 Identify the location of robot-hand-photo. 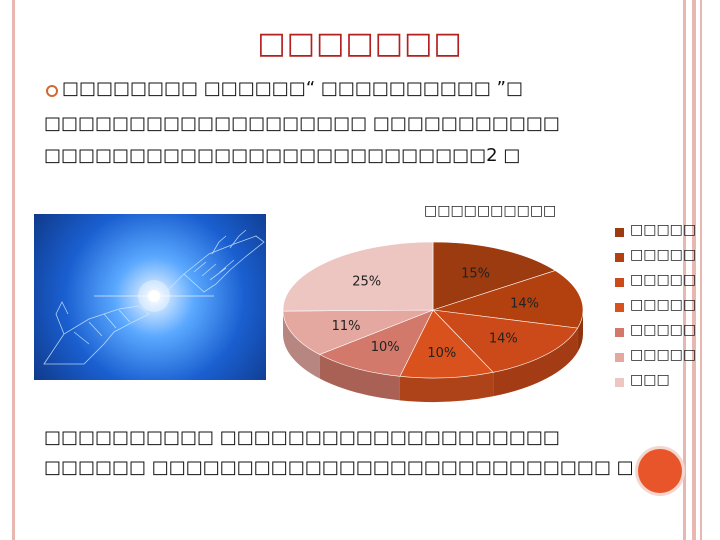
(150, 297).